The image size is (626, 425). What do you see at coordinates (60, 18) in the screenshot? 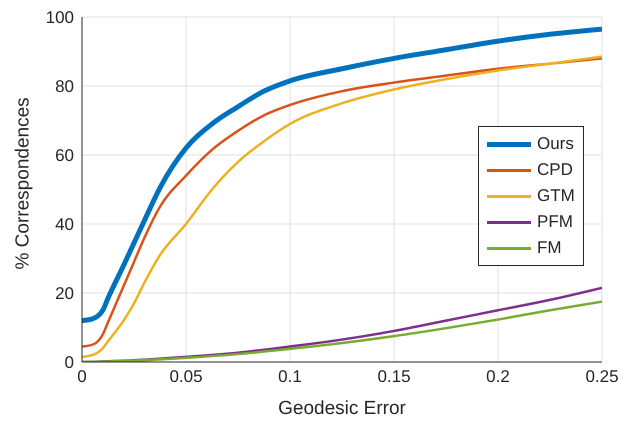
I see `y-tick-label: 100` at bounding box center [60, 18].